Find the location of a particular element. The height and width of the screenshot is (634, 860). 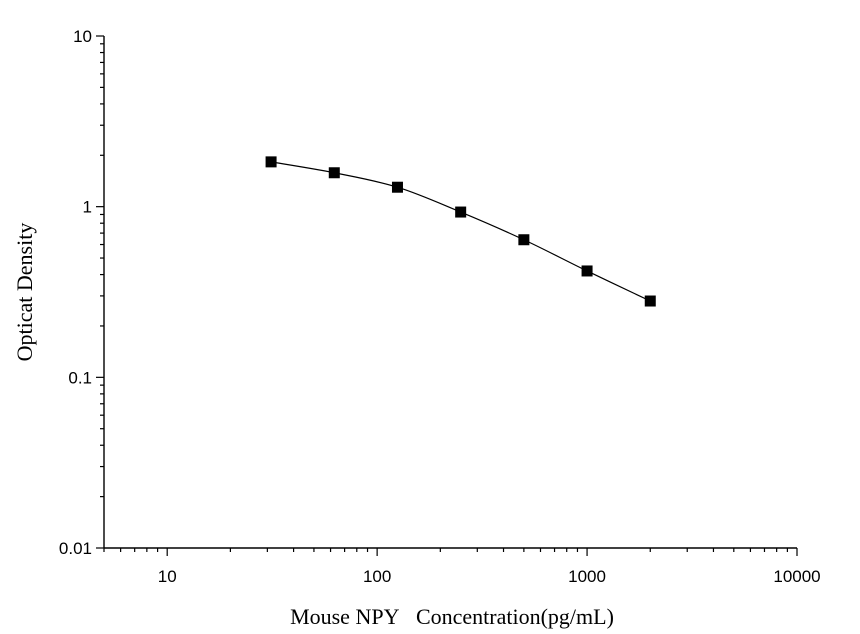

y-tick-label: 0.1 is located at coordinates (80, 377).